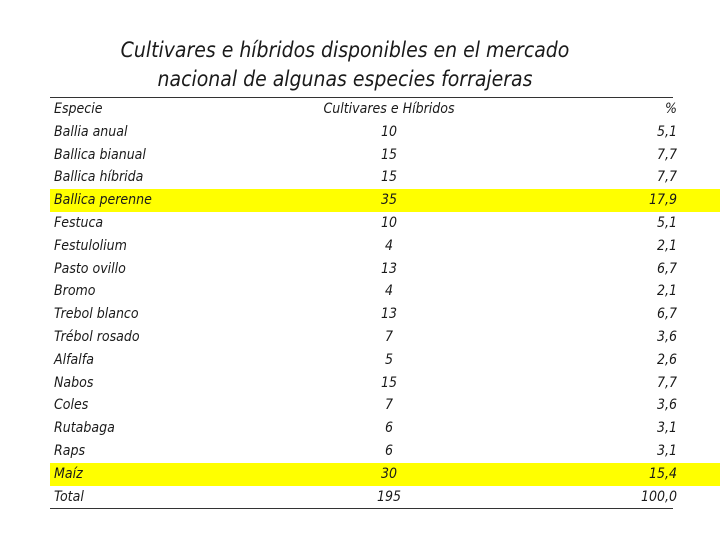  What do you see at coordinates (671, 109) in the screenshot?
I see `header-pct: %` at bounding box center [671, 109].